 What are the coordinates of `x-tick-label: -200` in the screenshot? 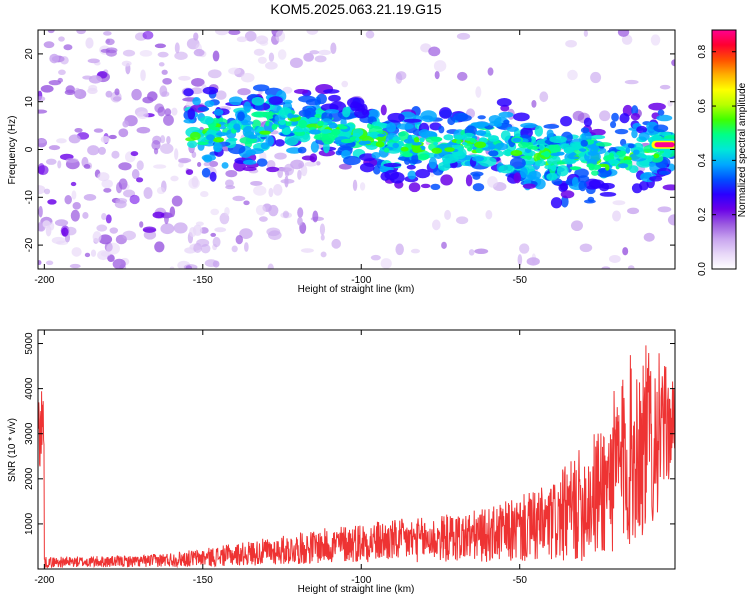 It's located at (44, 280).